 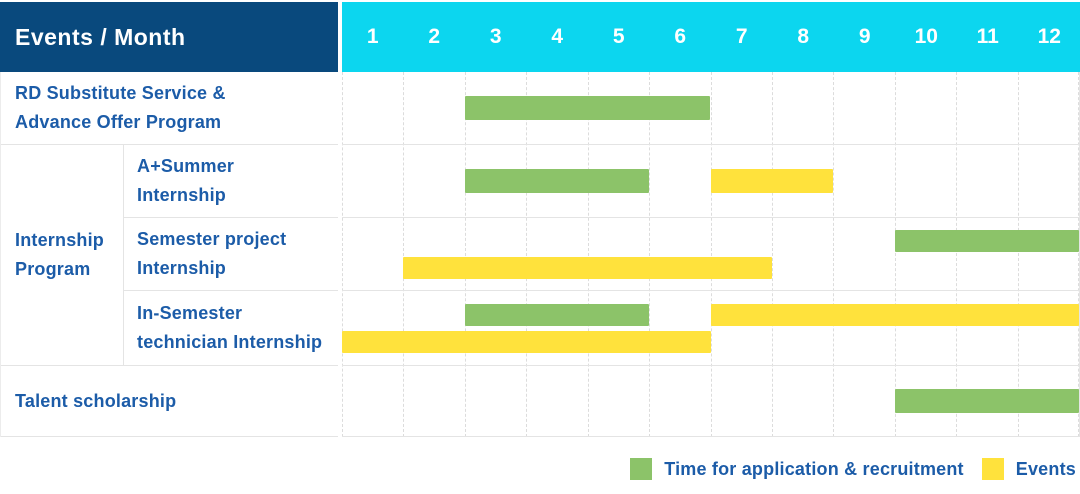 What do you see at coordinates (1049, 36) in the screenshot?
I see `month-header-12: 12` at bounding box center [1049, 36].